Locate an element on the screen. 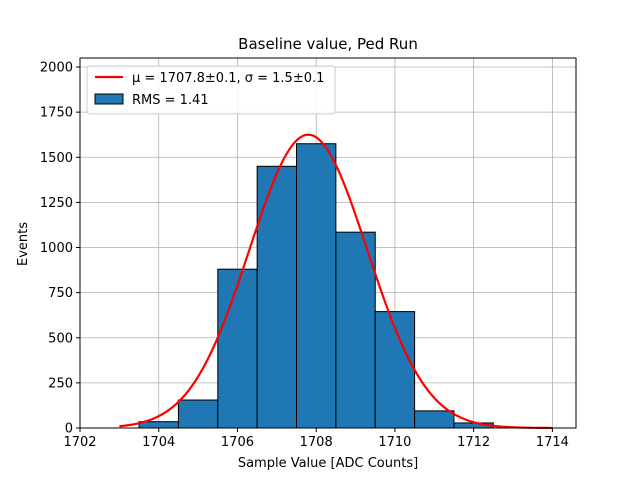  y-tick-label: 1000 is located at coordinates (56, 248).